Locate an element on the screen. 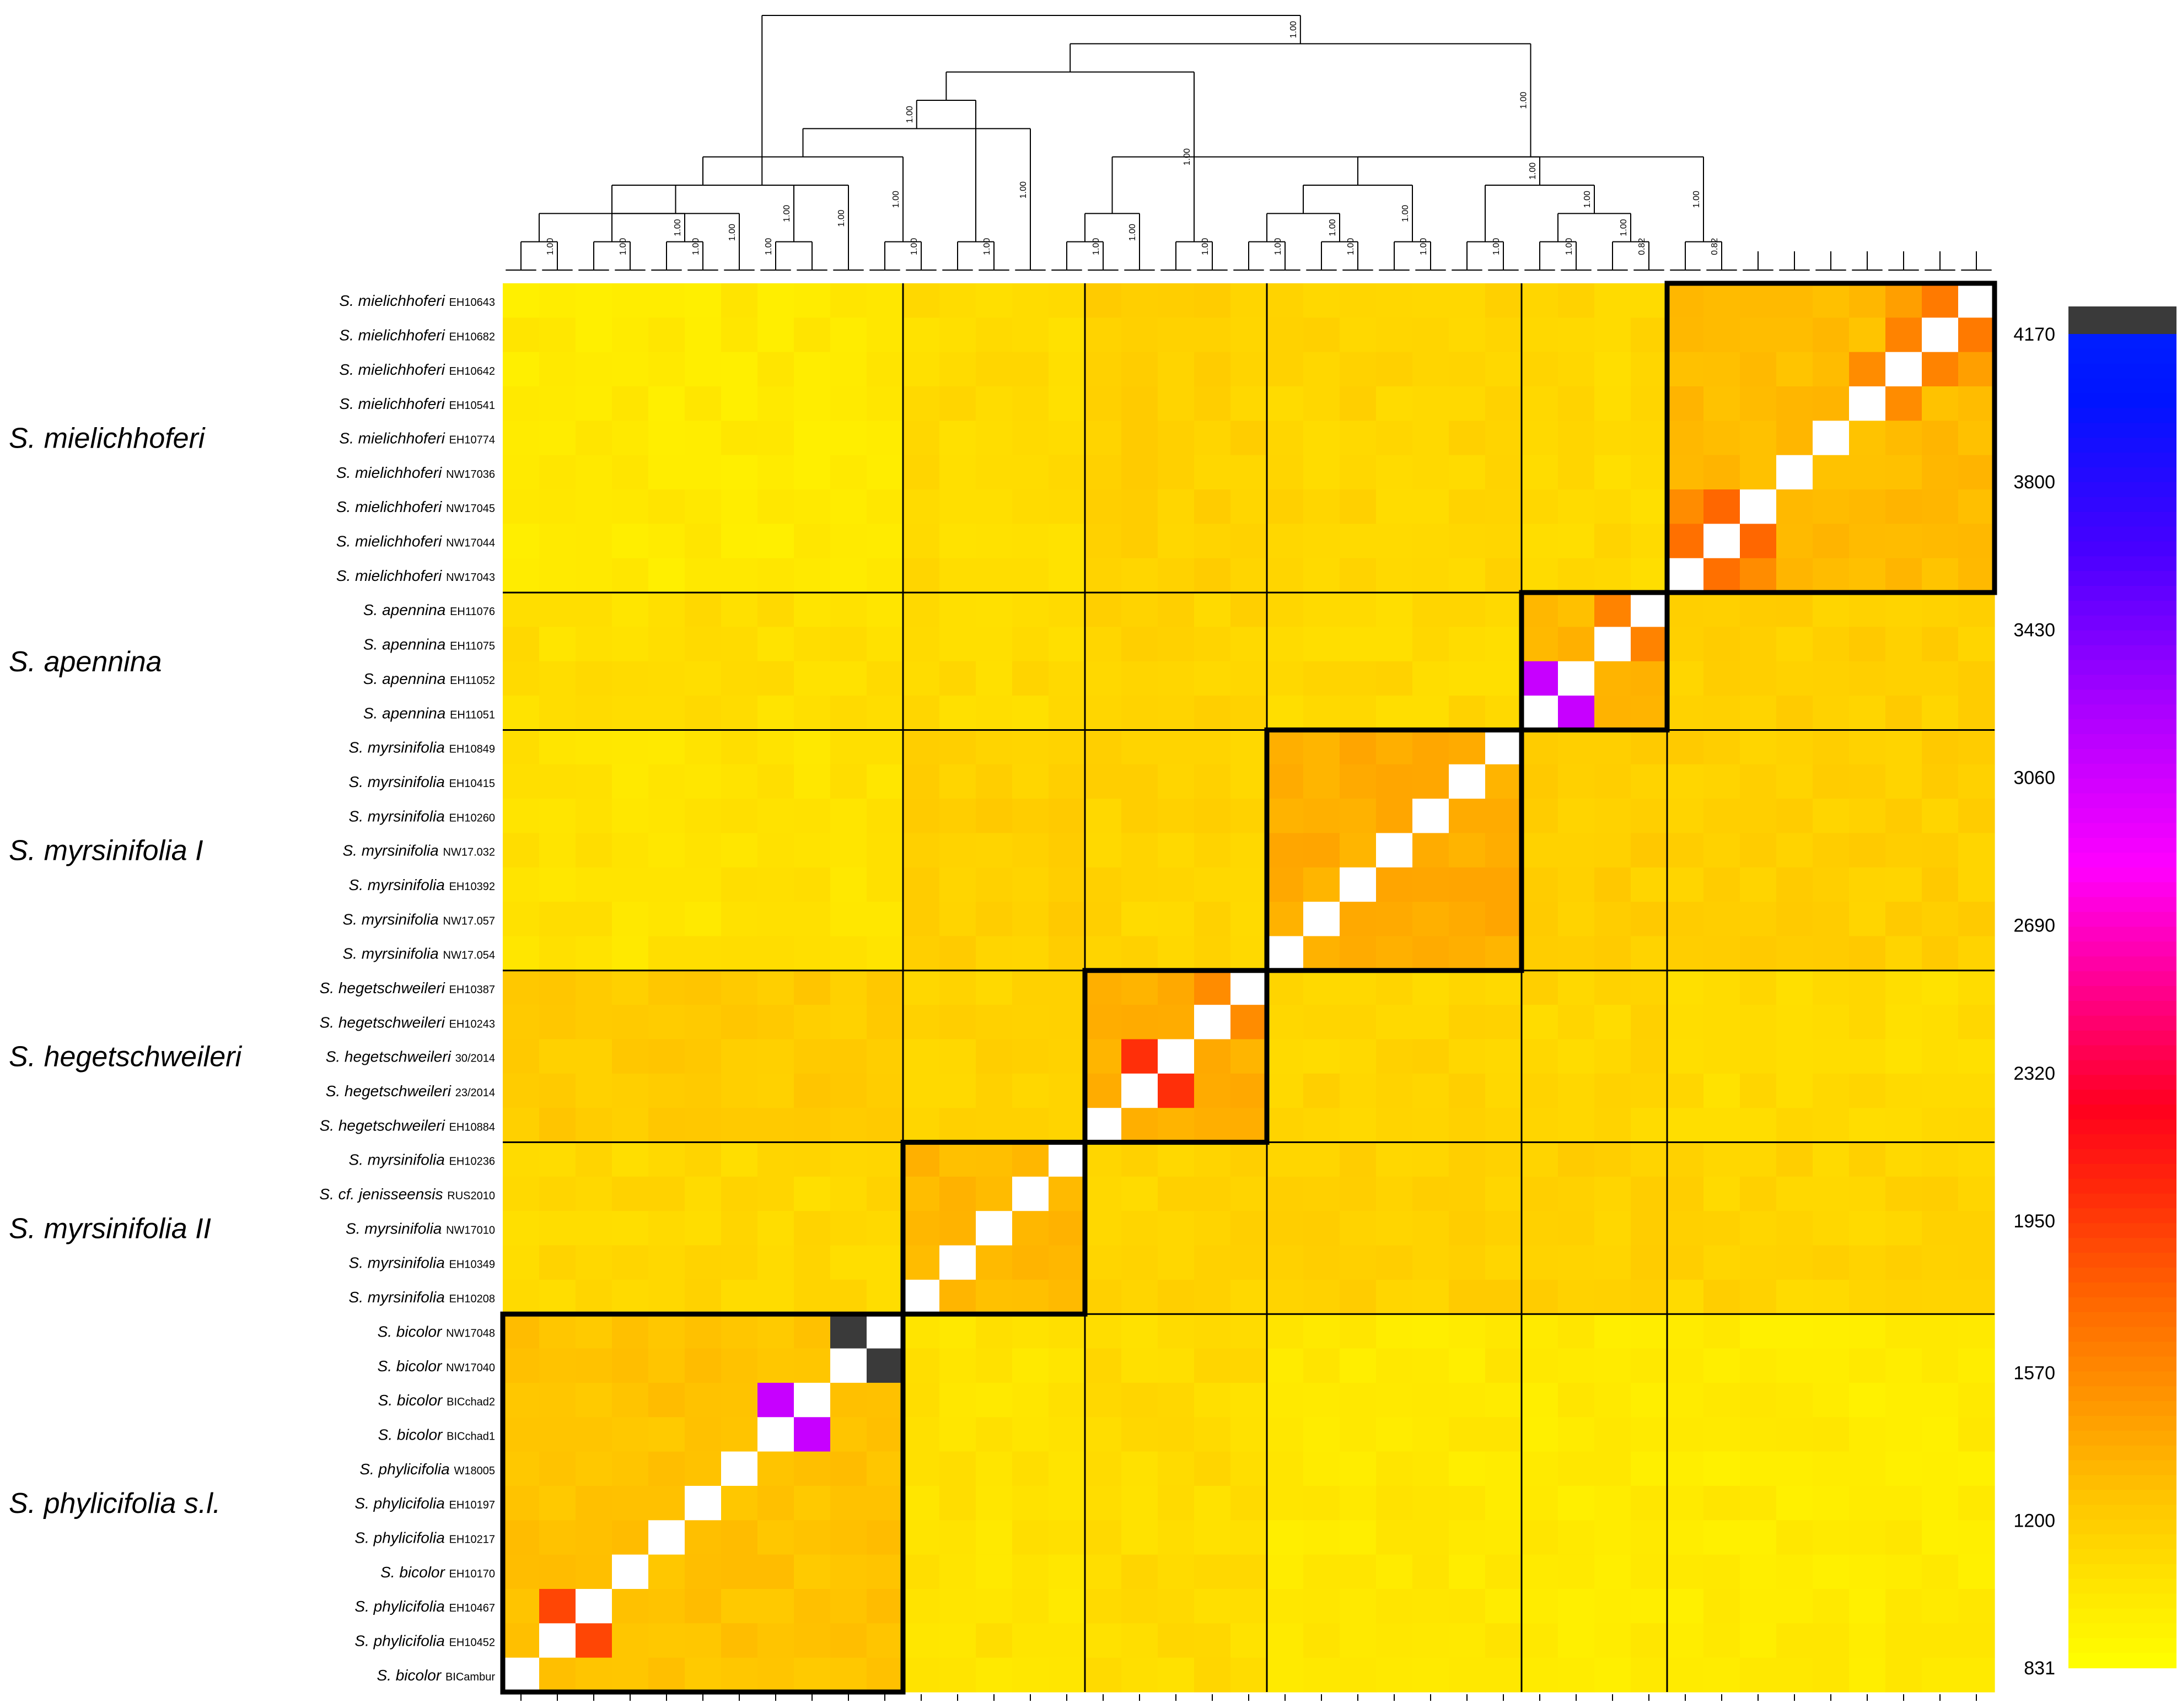 The image size is (2182, 1708). row-label: S. mielichhoferi NW17044 is located at coordinates (415, 541).